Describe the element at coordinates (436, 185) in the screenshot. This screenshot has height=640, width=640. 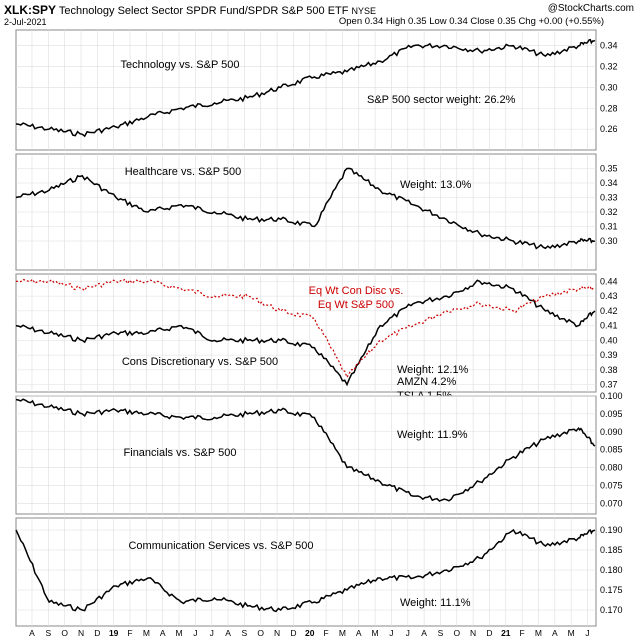
I see `panel-annotation: Weight: 13.0%` at that location.